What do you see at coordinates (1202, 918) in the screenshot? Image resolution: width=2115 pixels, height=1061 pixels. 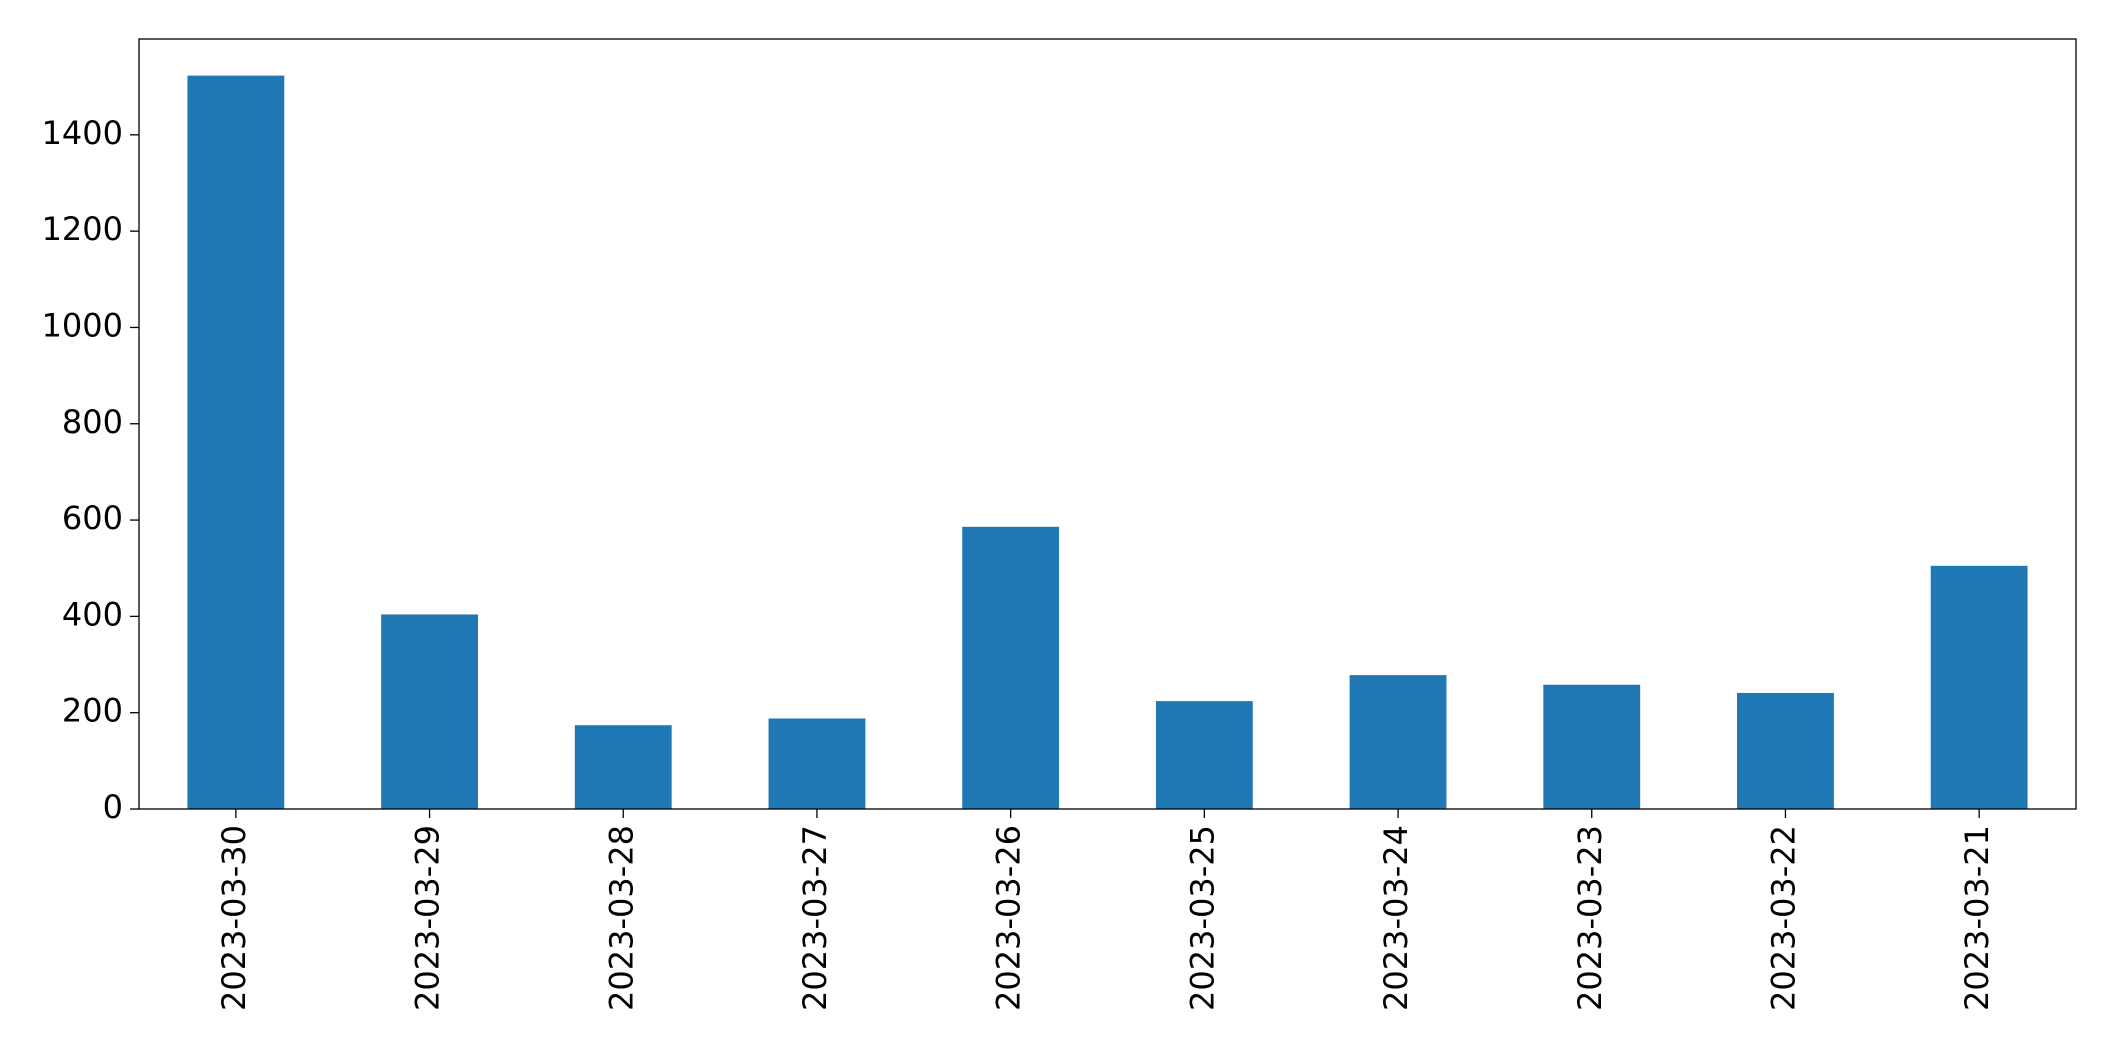 I see `x-tick-label: 2023-03-25` at bounding box center [1202, 918].